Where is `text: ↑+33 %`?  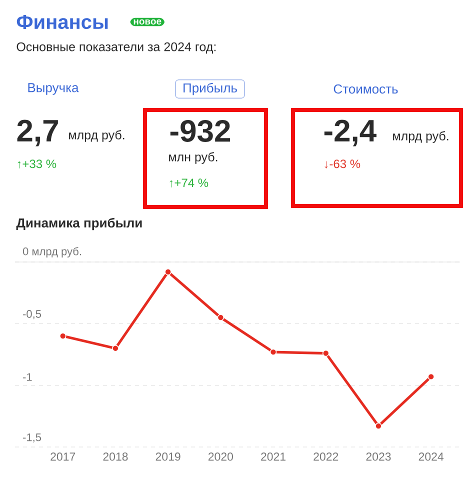
text: ↑+33 % is located at coordinates (37, 164).